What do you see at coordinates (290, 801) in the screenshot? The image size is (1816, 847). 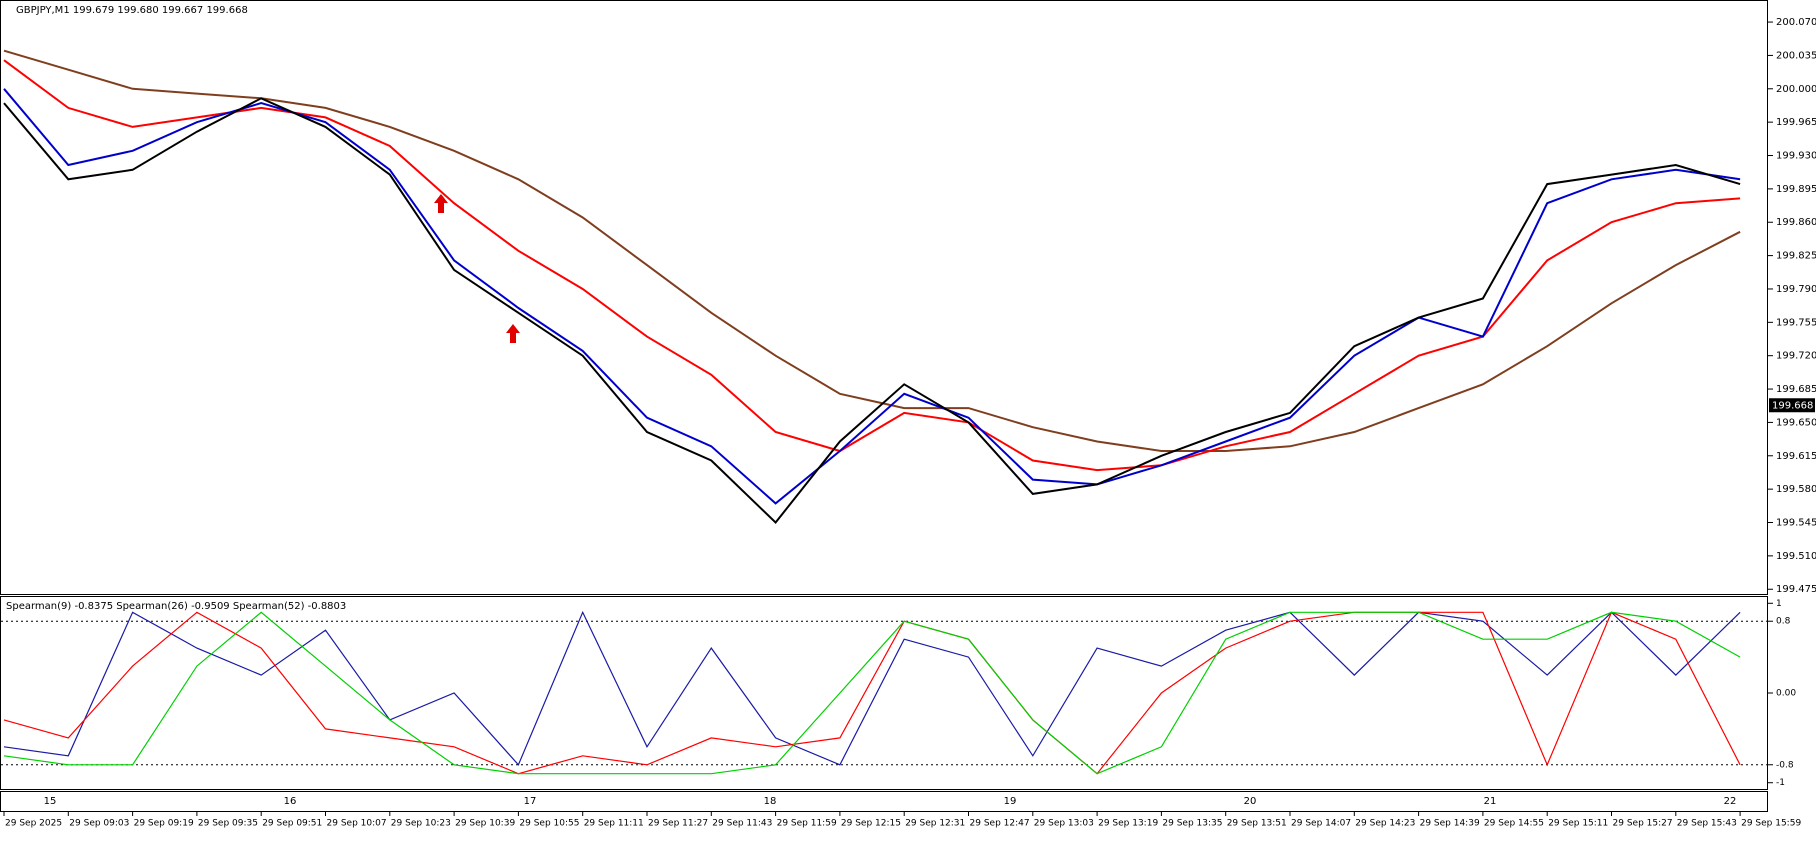 I see `day-label: 16` at bounding box center [290, 801].